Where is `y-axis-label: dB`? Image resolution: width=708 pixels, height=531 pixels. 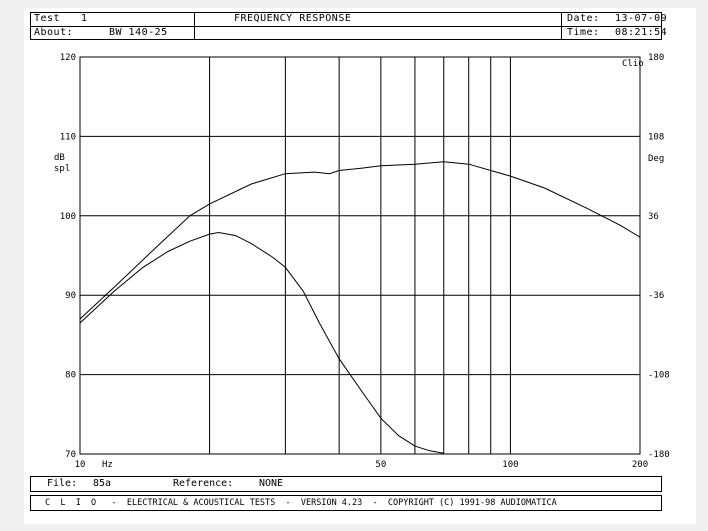 y-axis-label: dB is located at coordinates (59, 158).